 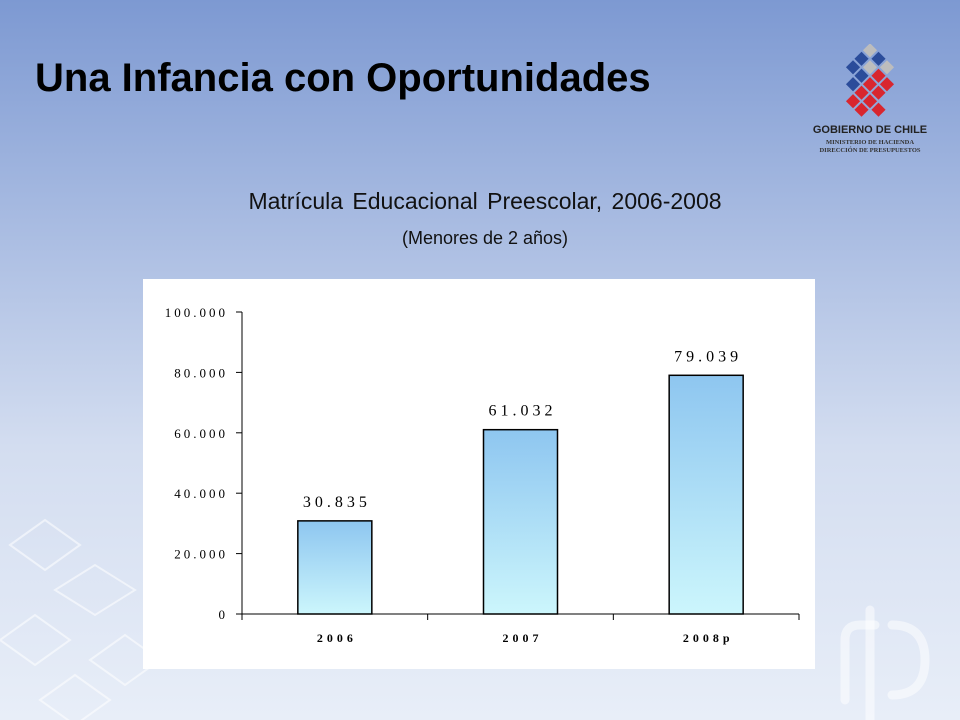 I want to click on chart-subtitle: (Menores de 2 años), so click(x=485, y=238).